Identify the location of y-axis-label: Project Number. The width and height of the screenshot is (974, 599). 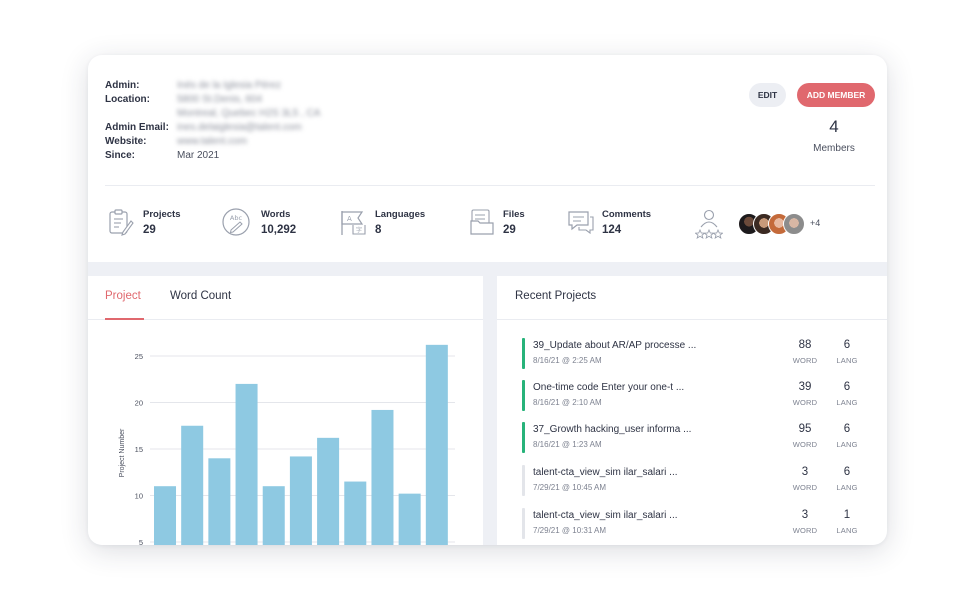
(122, 452).